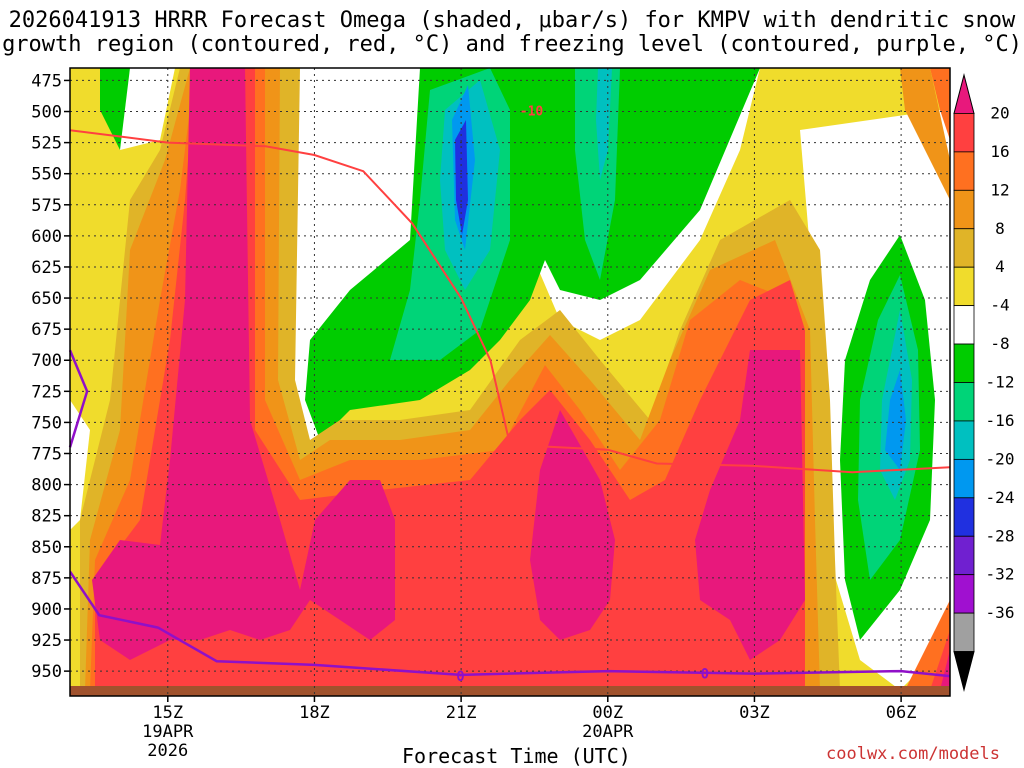 The image size is (1024, 768). I want to click on x-axis-label: Forecast Time (UTC), so click(516, 756).